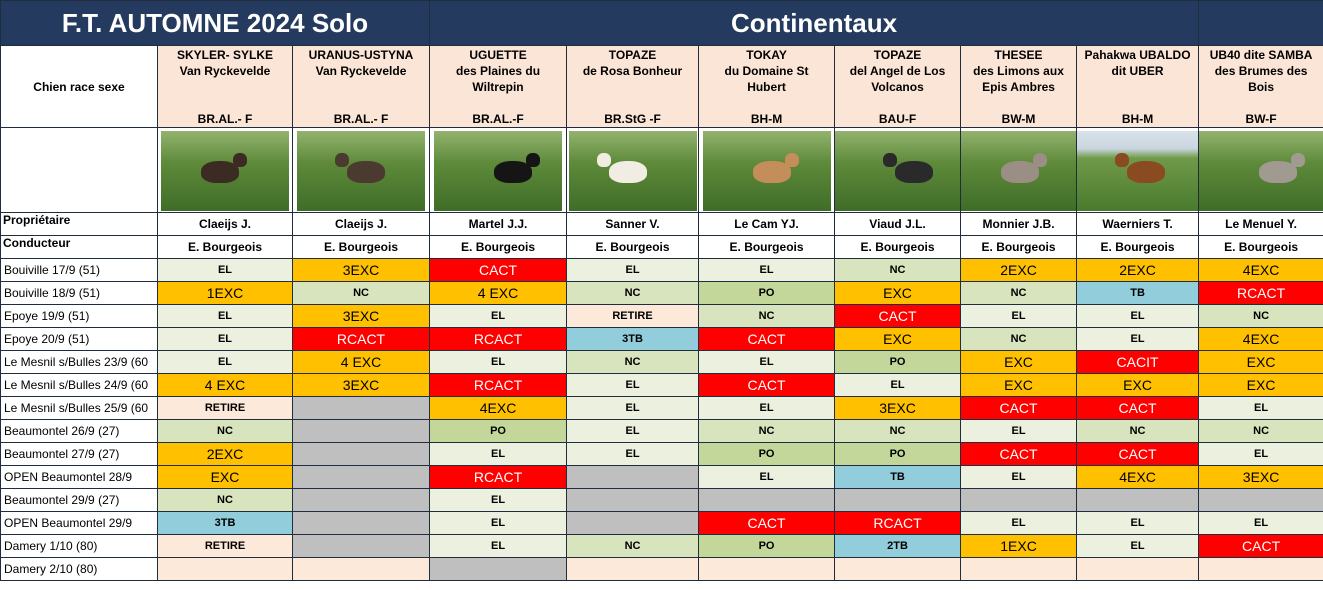  What do you see at coordinates (79, 431) in the screenshot?
I see `event-label: Beaumontel 26/9 (27)` at bounding box center [79, 431].